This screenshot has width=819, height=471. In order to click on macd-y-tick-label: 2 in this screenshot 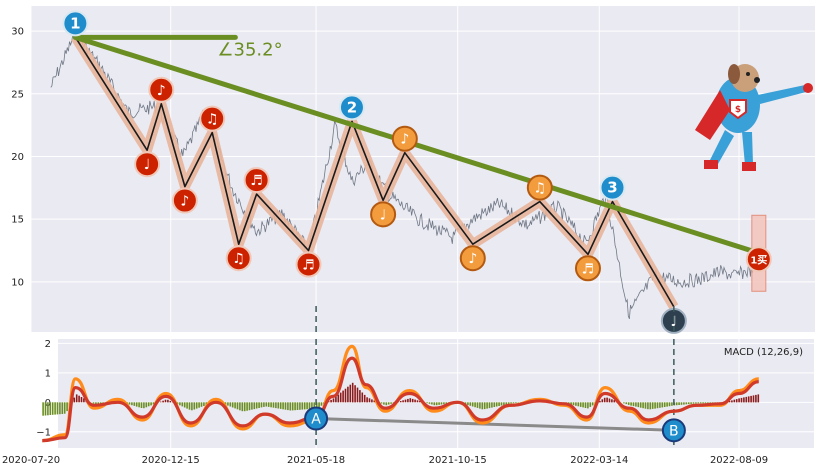, I will do `click(48, 344)`.